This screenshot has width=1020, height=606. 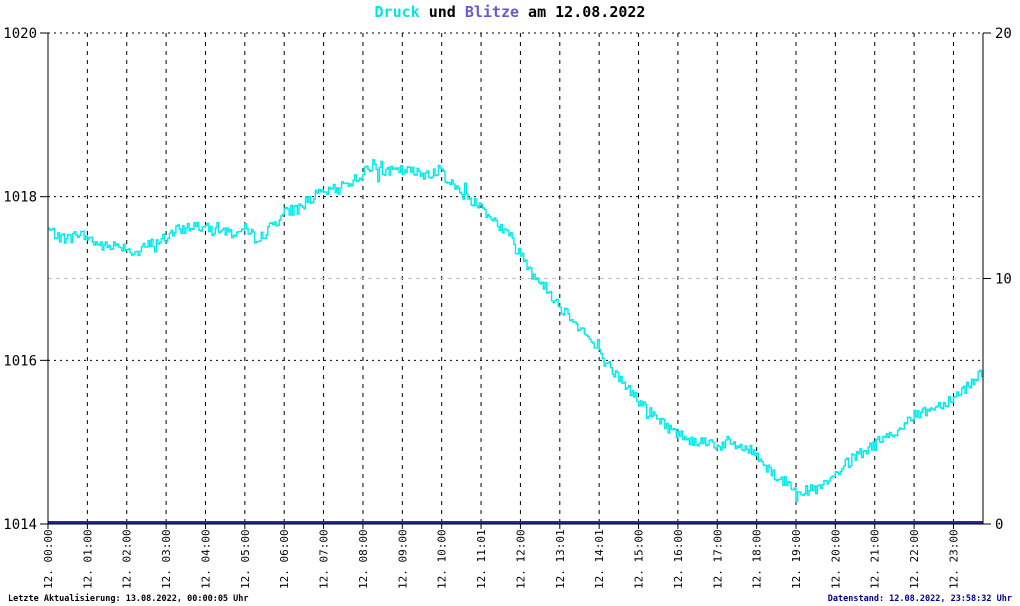 What do you see at coordinates (953, 559) in the screenshot?
I see `x-tick-label: 12. 23:00` at bounding box center [953, 559].